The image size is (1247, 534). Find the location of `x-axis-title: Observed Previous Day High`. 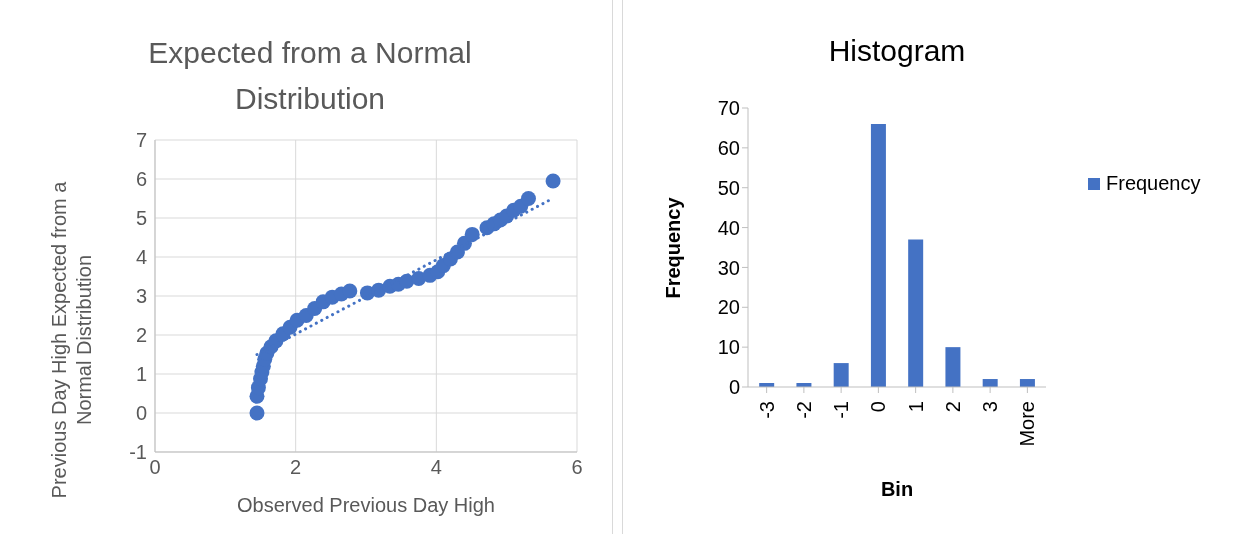

x-axis-title: Observed Previous Day High is located at coordinates (366, 505).